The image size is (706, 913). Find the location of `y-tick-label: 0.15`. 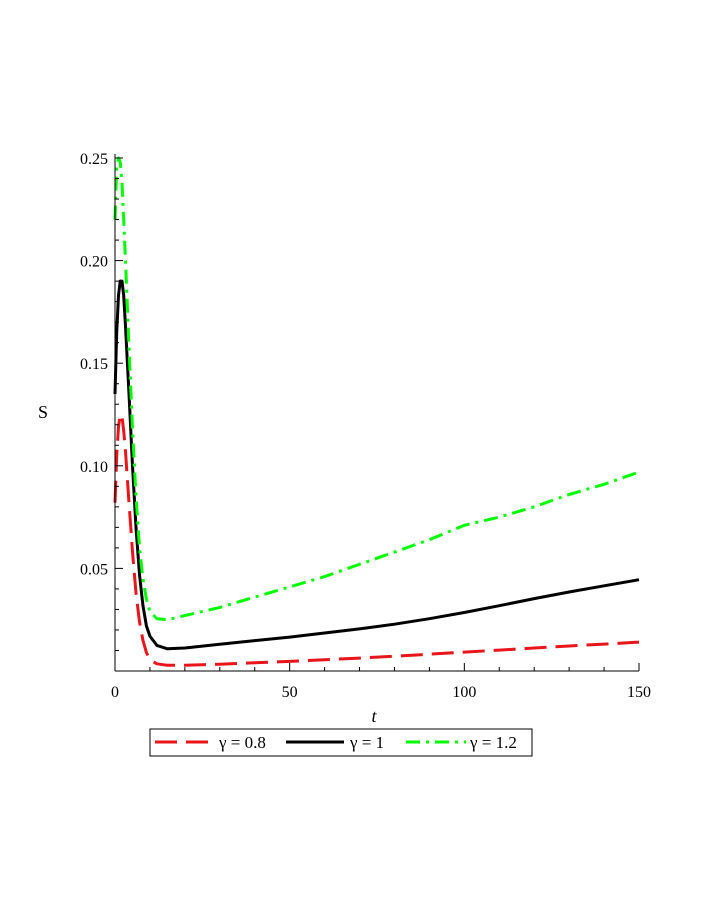

y-tick-label: 0.15 is located at coordinates (94, 364).